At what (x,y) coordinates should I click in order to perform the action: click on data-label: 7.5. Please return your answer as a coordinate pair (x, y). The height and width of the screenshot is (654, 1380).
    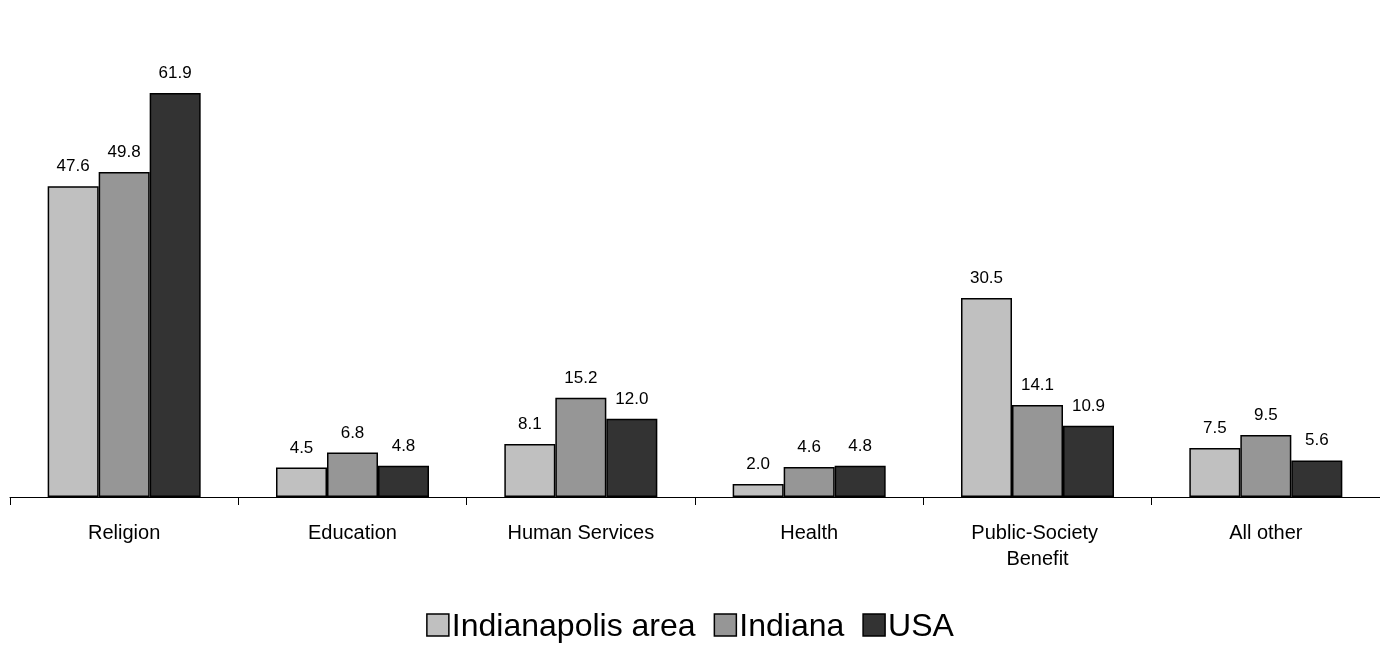
    Looking at the image, I should click on (1215, 428).